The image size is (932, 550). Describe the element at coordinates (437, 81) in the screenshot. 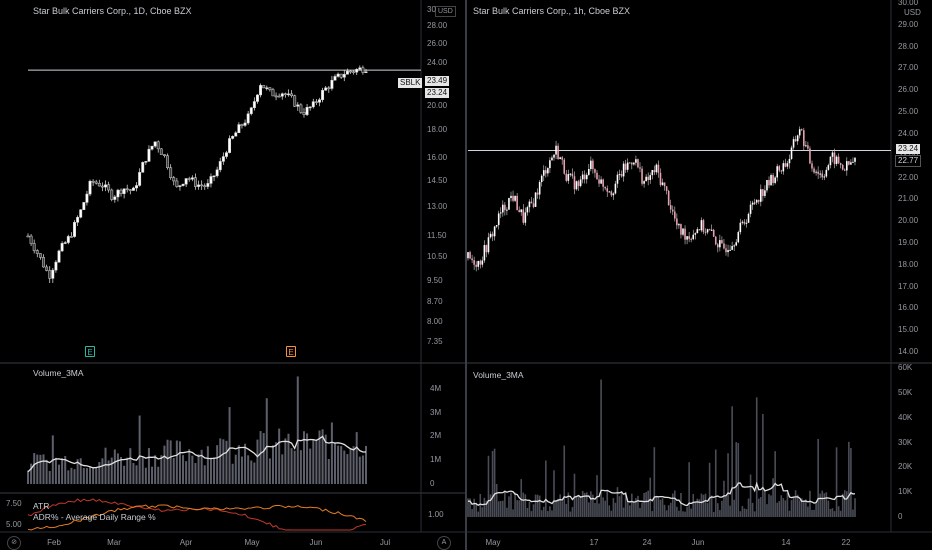

I see `left-last-price-label: 23.49` at that location.